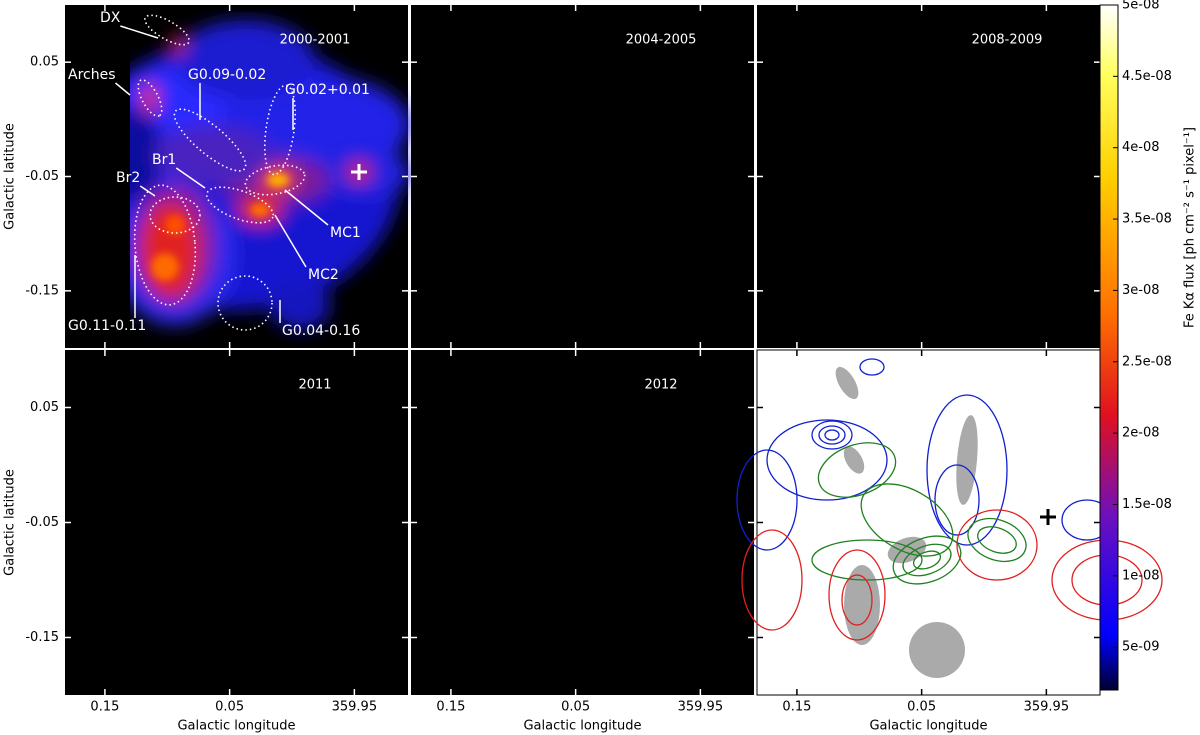  Describe the element at coordinates (345, 233) in the screenshot. I see `annotation: MC1` at that location.